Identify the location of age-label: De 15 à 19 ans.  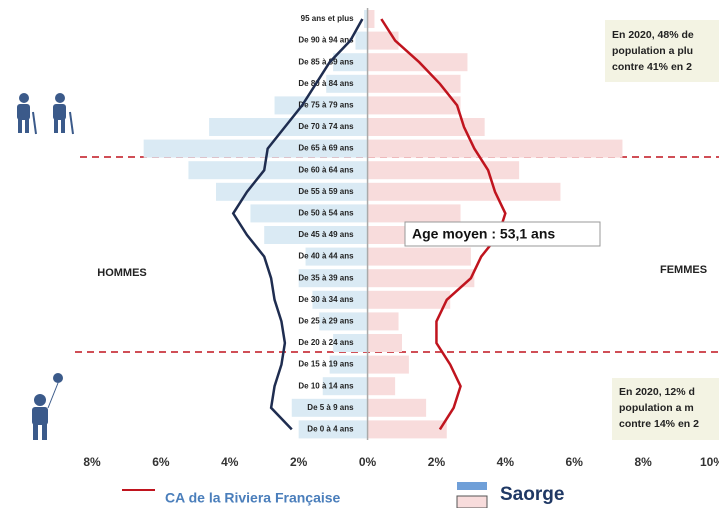
(326, 364).